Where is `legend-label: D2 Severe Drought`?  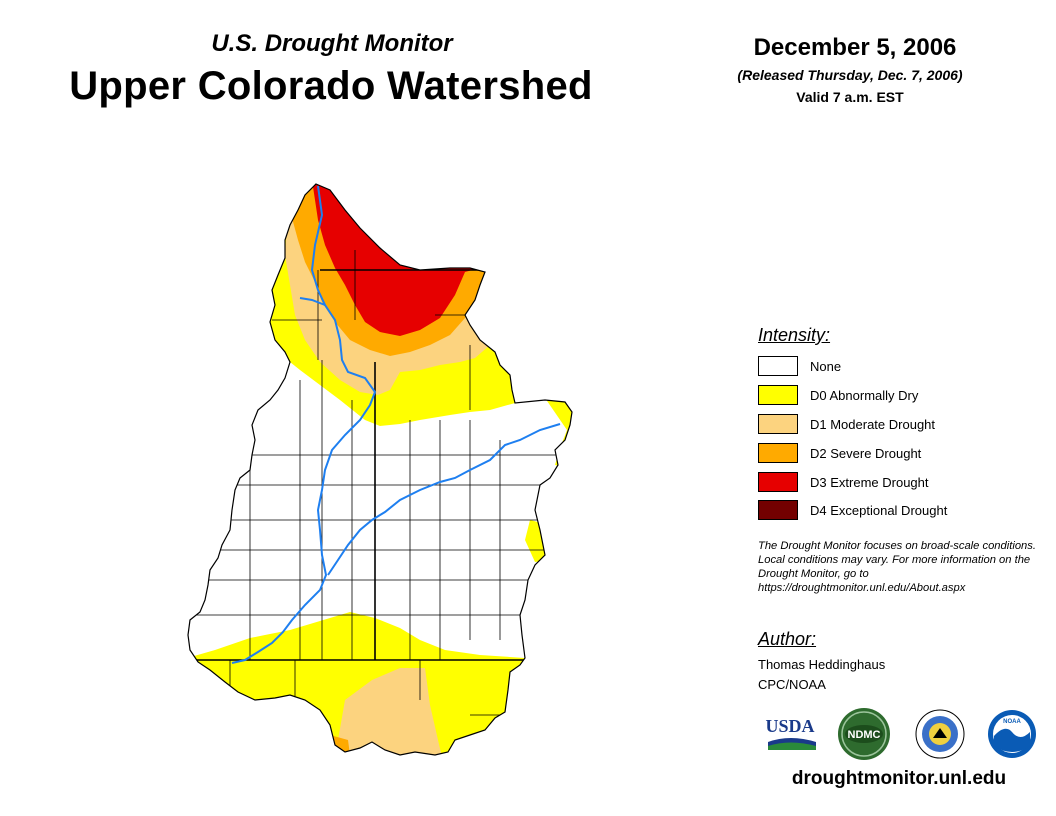
legend-label: D2 Severe Drought is located at coordinates (866, 453).